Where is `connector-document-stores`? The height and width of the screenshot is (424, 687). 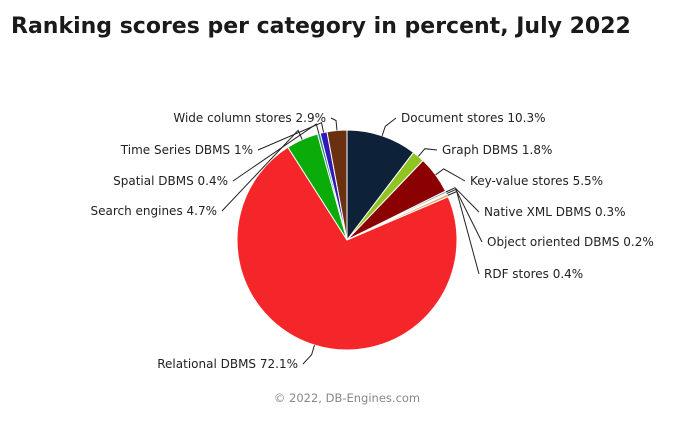 connector-document-stores is located at coordinates (389, 126).